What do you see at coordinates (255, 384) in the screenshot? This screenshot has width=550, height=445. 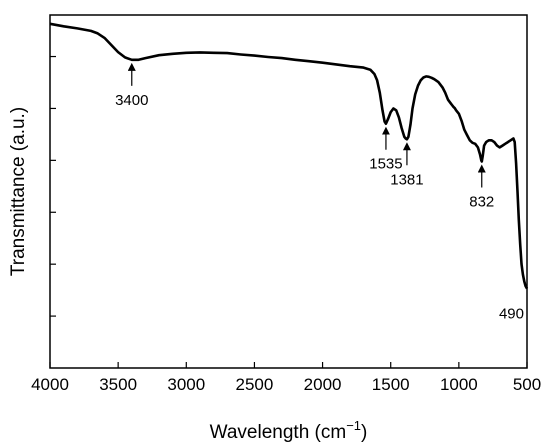 I see `x-tick-label: 2500` at bounding box center [255, 384].